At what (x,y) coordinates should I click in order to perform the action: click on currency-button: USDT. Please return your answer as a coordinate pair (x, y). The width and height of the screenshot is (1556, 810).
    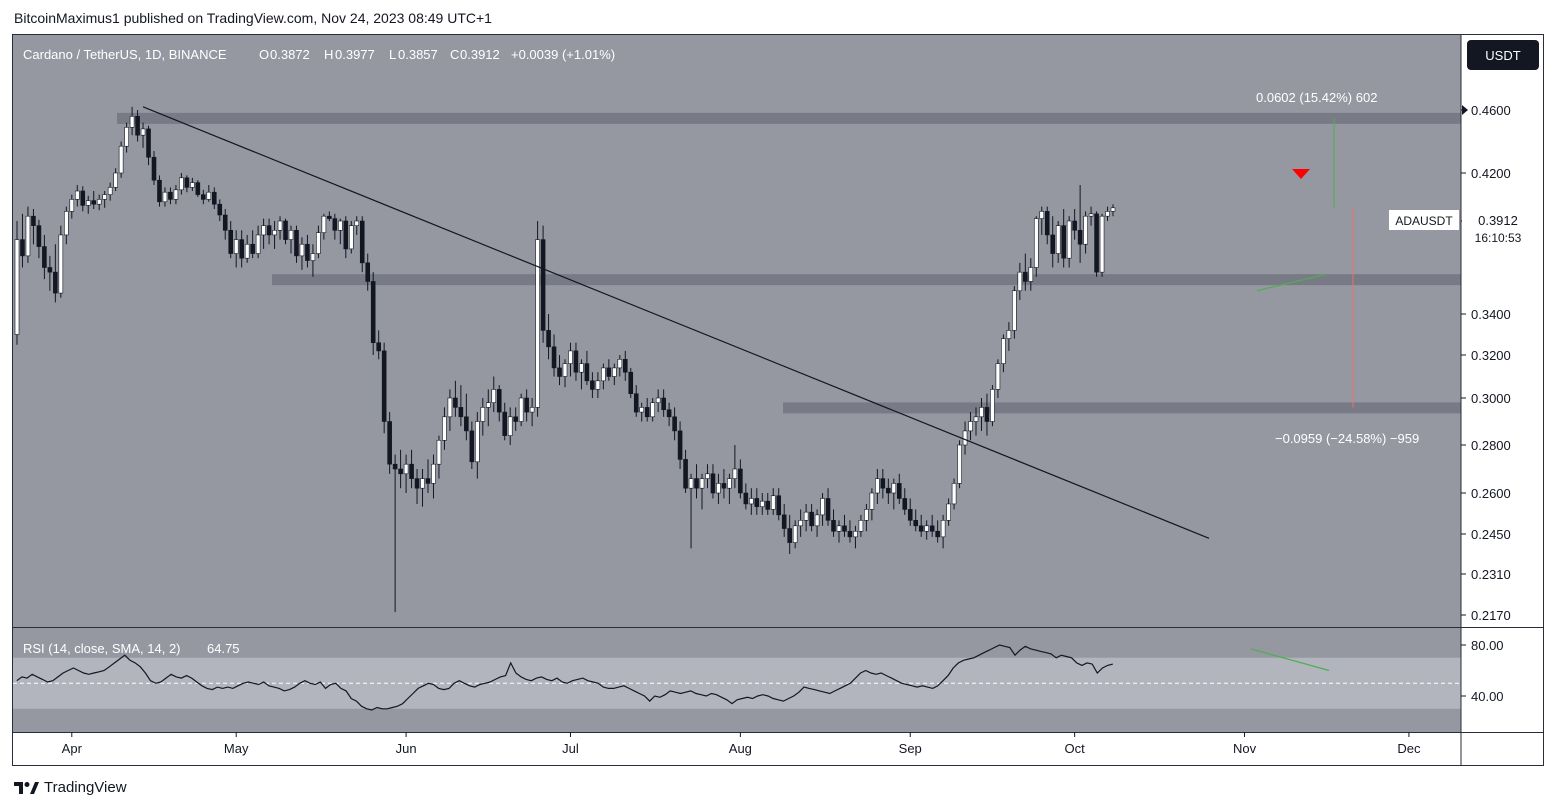
    Looking at the image, I should click on (1503, 55).